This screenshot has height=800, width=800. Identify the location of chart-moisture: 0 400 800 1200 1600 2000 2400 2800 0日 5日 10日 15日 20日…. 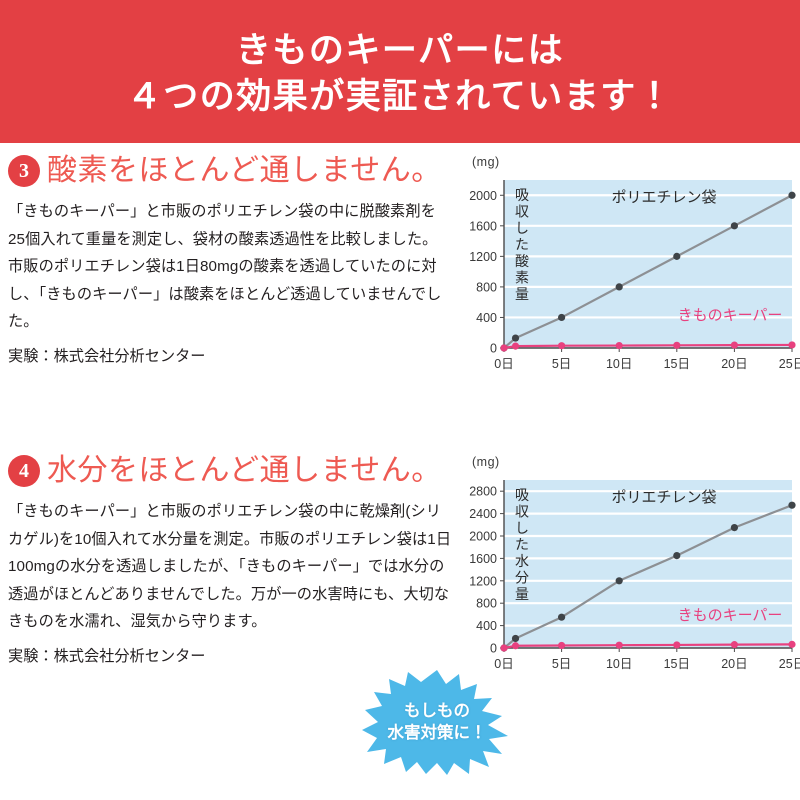
(626, 580).